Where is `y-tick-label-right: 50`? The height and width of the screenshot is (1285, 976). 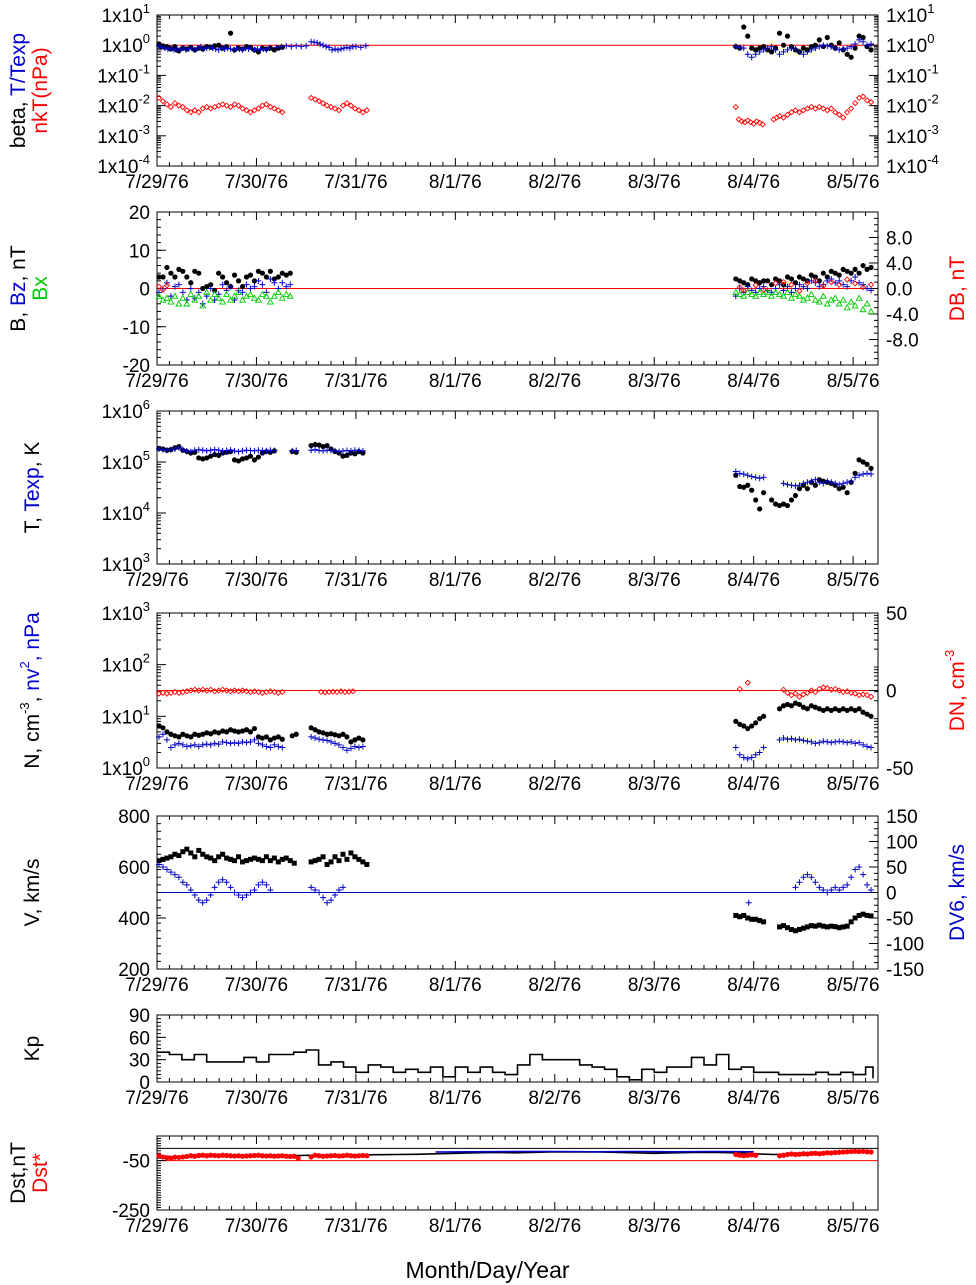 y-tick-label-right: 50 is located at coordinates (896, 868).